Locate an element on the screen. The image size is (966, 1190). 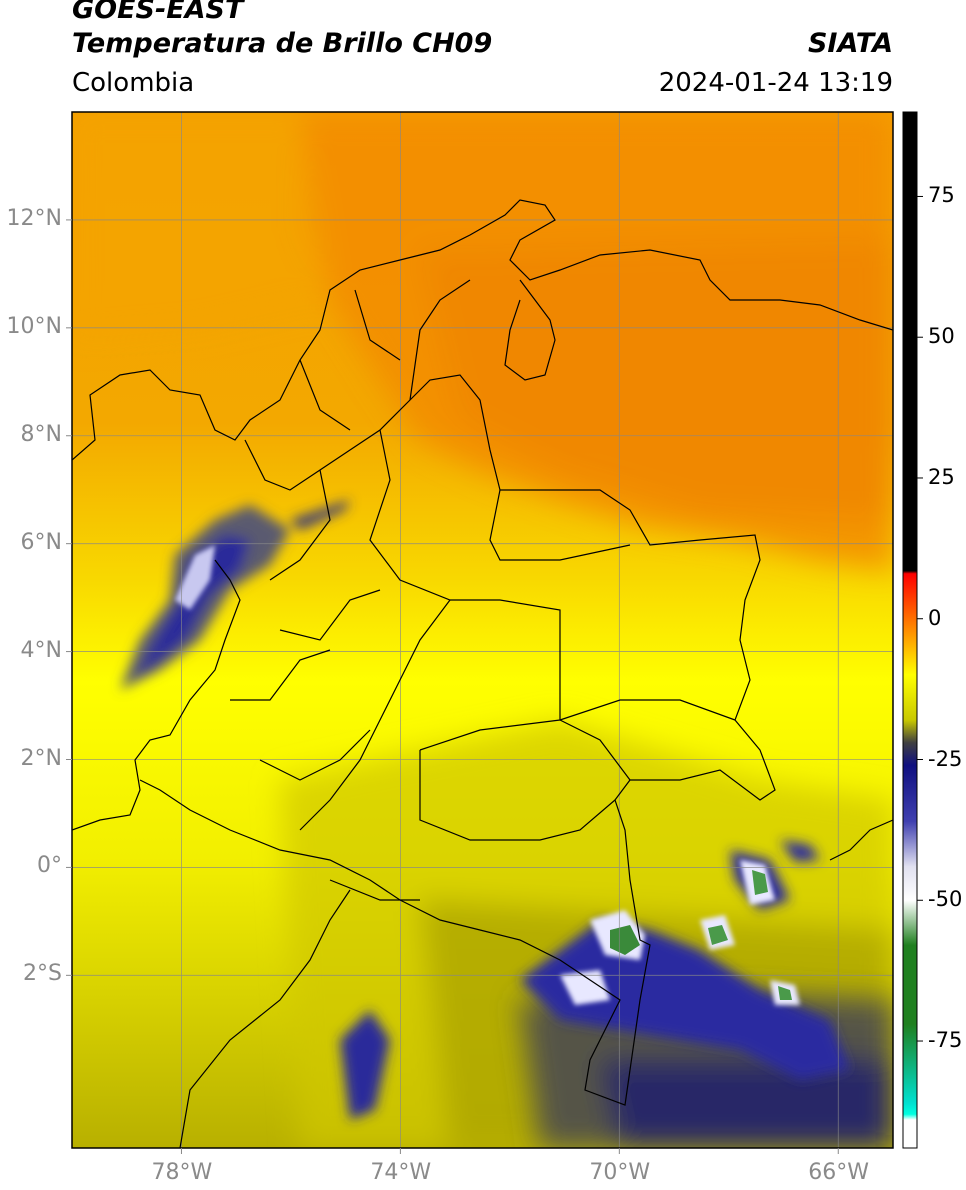
colorbar-tick-label: 75 is located at coordinates (941, 195).